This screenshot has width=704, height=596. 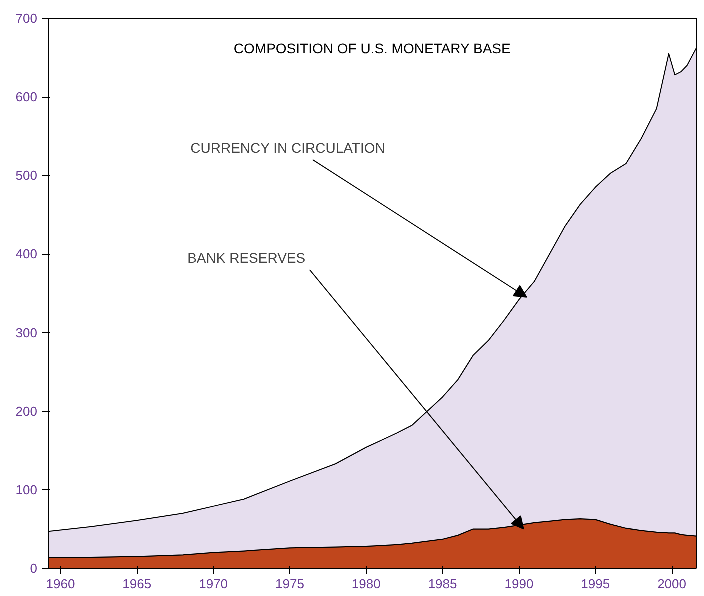 I want to click on y-tick-label: 700, so click(x=27, y=18).